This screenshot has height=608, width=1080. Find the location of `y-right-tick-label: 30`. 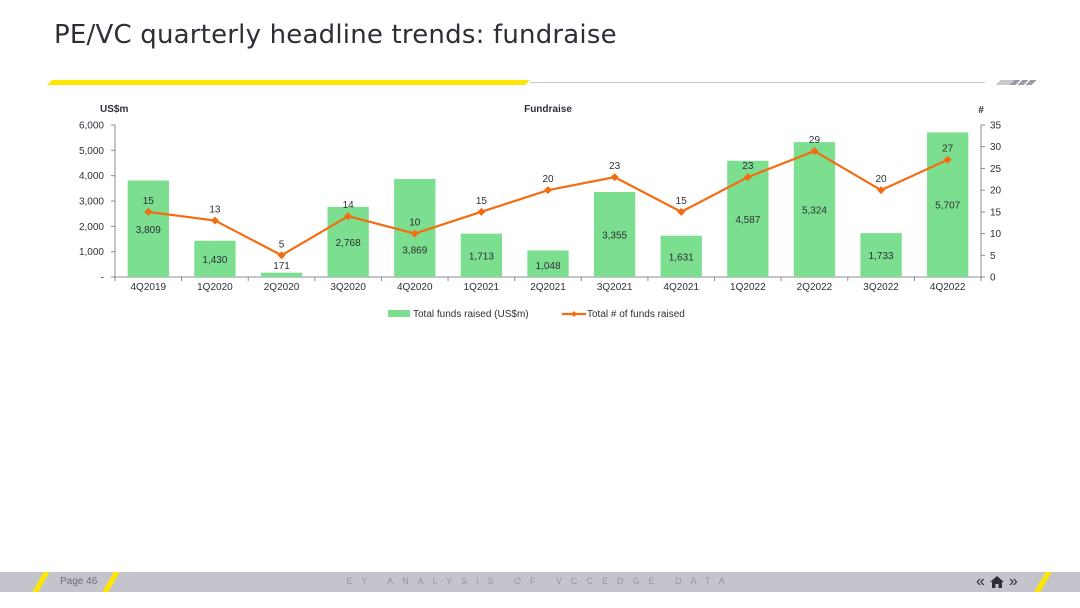

y-right-tick-label: 30 is located at coordinates (996, 147).